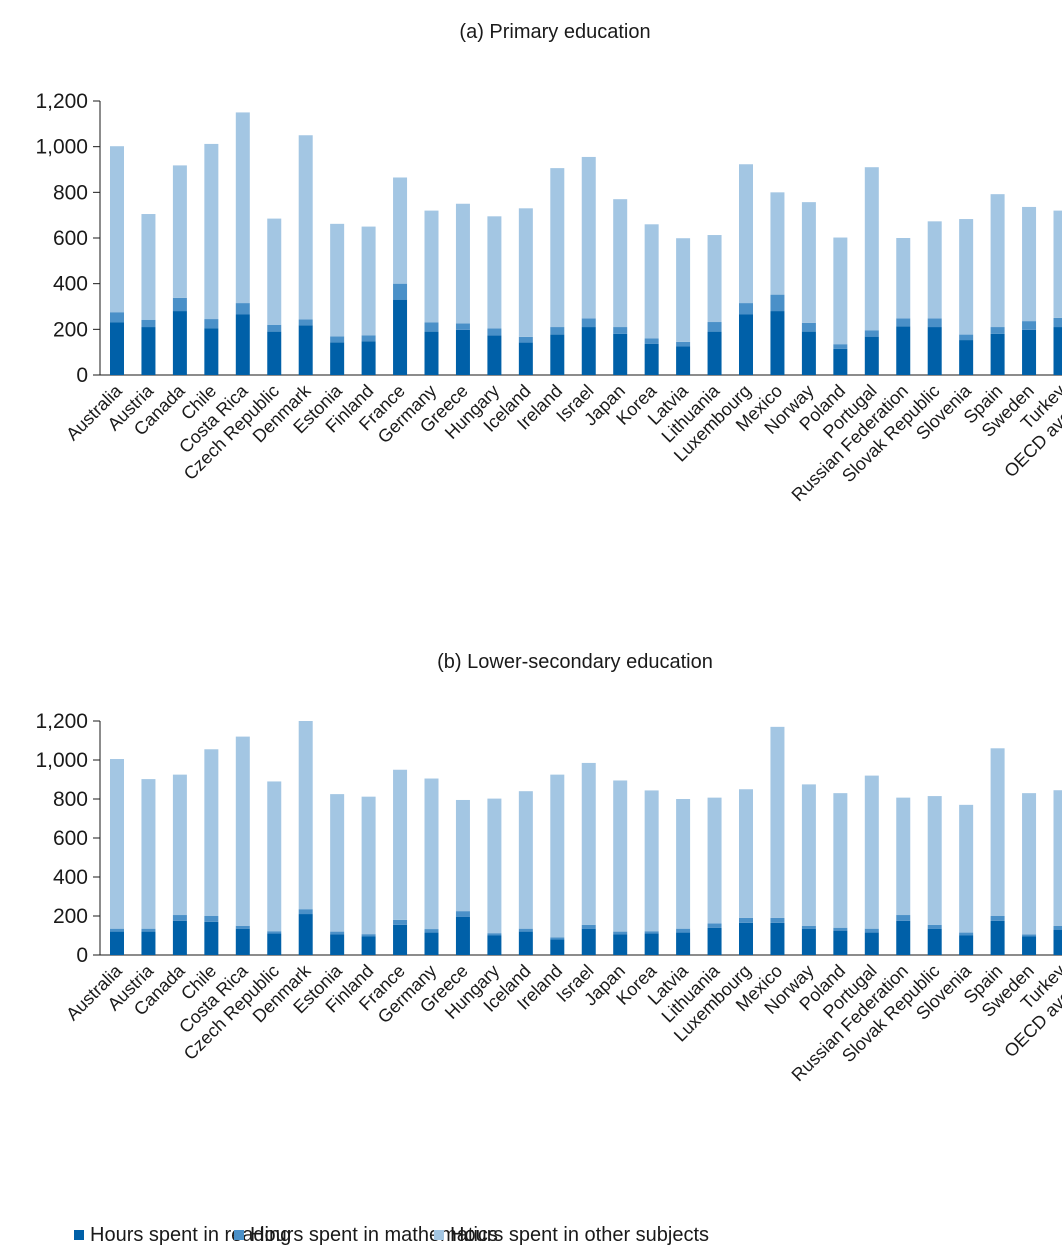 The image size is (1062, 1256). I want to click on lower-secondary-chart-title: (b) Lower-secondary education, so click(575, 662).